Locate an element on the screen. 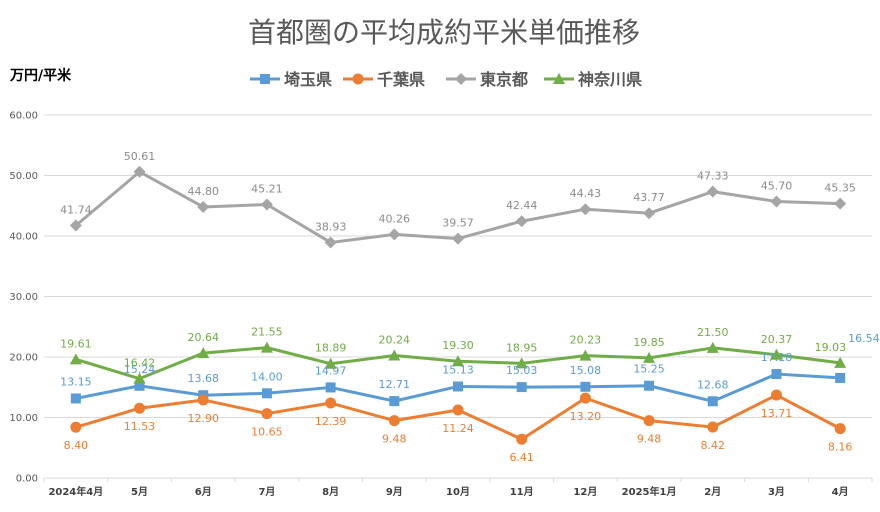  data-label: 17.18 is located at coordinates (777, 357).